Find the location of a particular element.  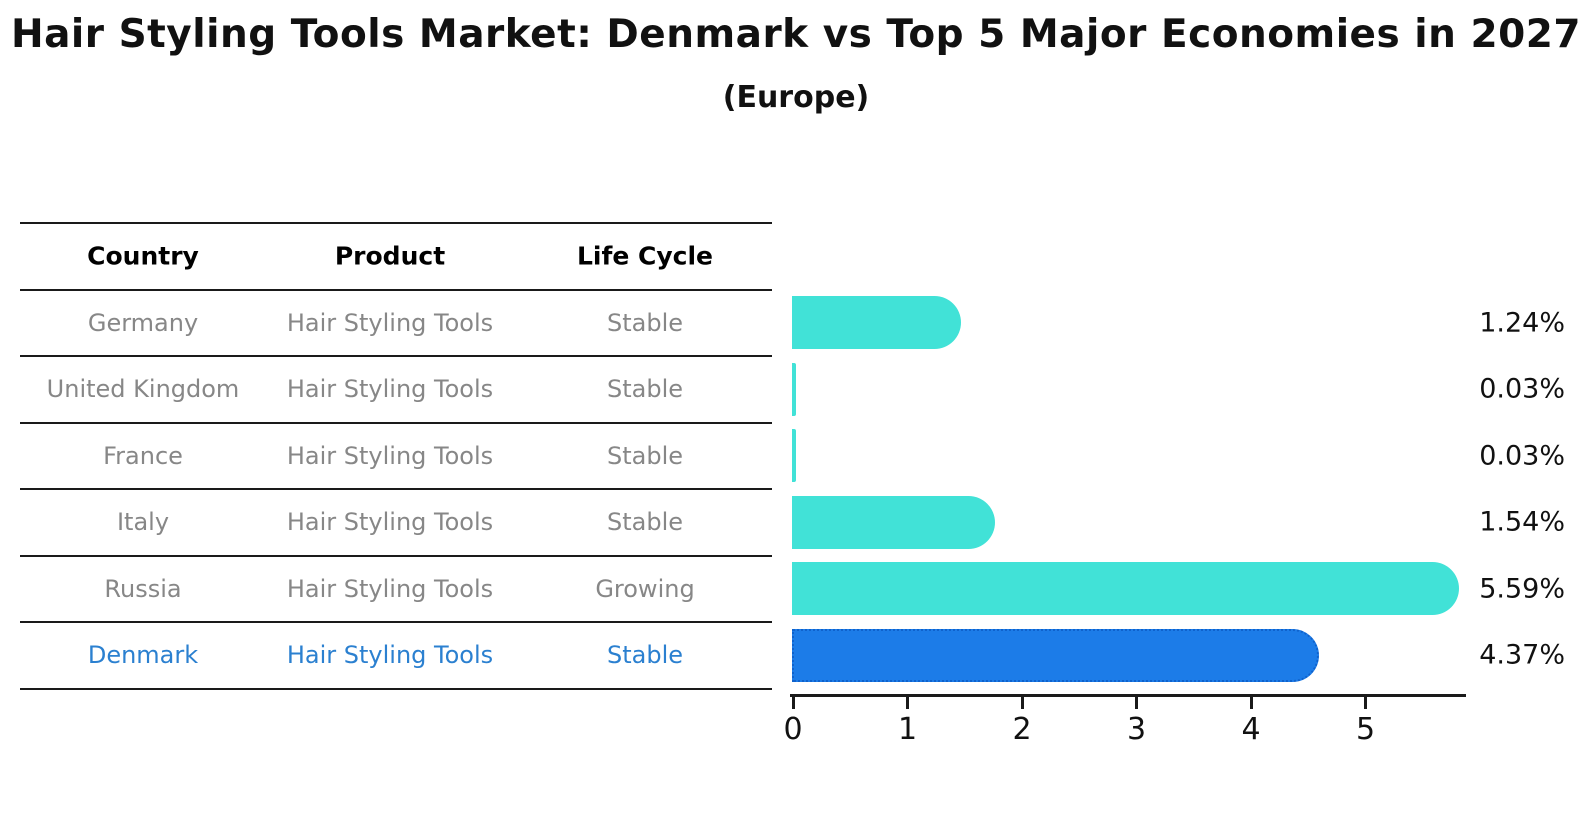

cell-life-cycle-russia: Growing is located at coordinates (645, 588).